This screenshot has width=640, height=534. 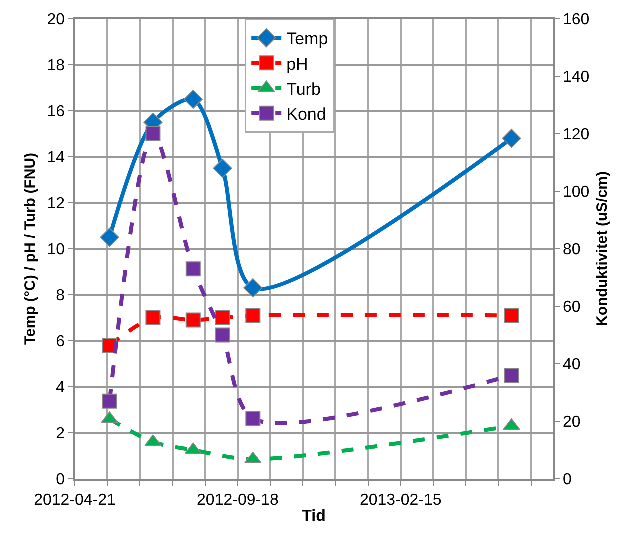 What do you see at coordinates (61, 388) in the screenshot?
I see `y-tick-label: 4` at bounding box center [61, 388].